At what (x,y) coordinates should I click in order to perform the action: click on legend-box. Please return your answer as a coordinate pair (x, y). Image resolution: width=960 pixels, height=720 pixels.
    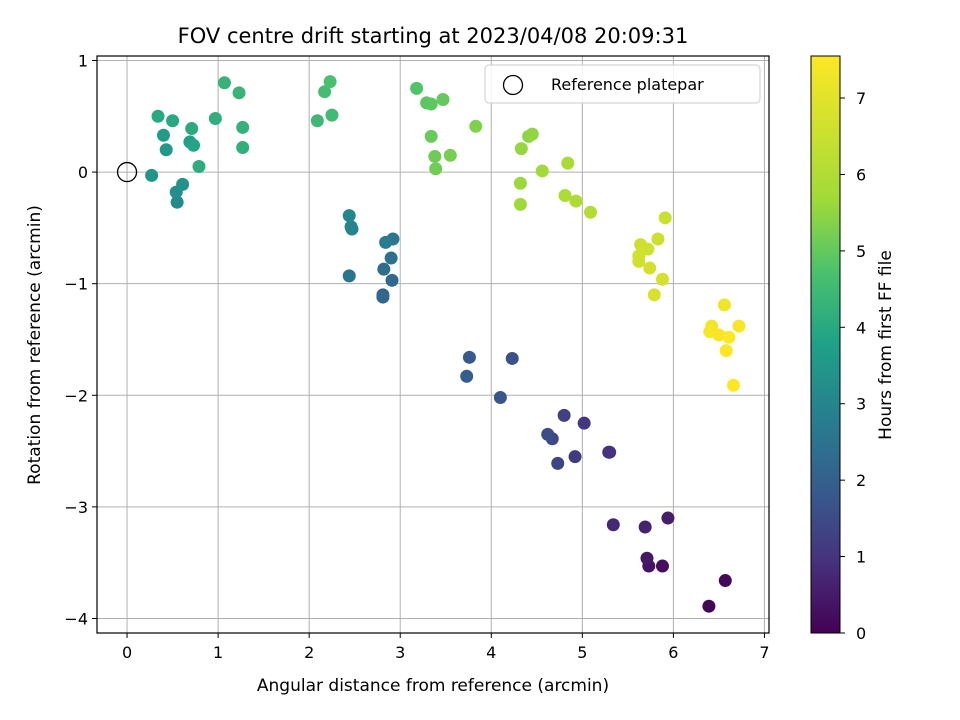
    Looking at the image, I should click on (622, 84).